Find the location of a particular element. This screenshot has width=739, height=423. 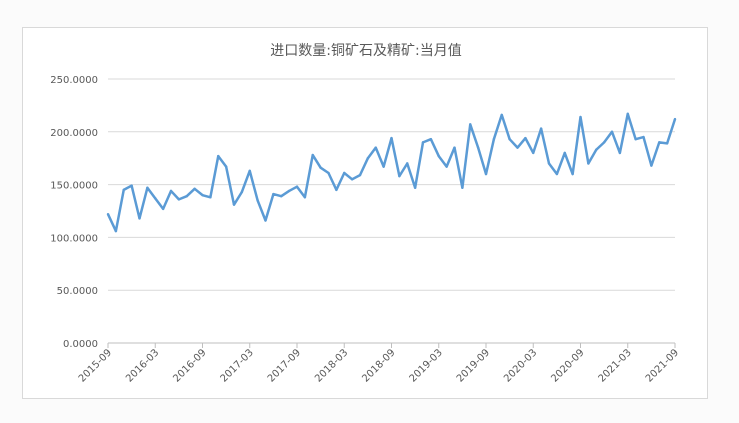

y-tick-label: 50.0000 is located at coordinates (77, 291).